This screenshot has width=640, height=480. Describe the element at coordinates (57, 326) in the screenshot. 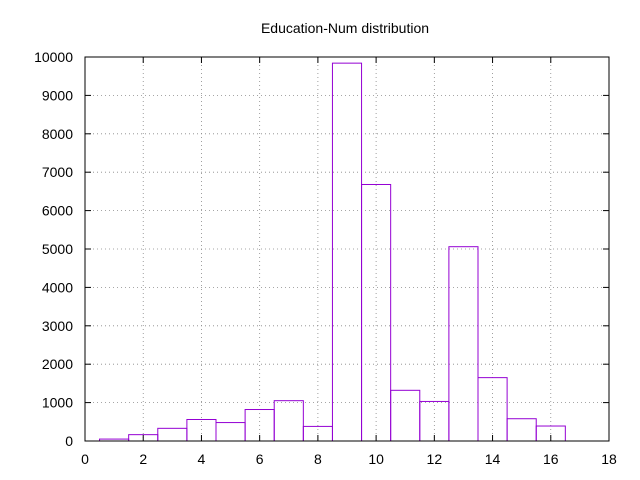

I see `y-tick-label: 3000` at that location.